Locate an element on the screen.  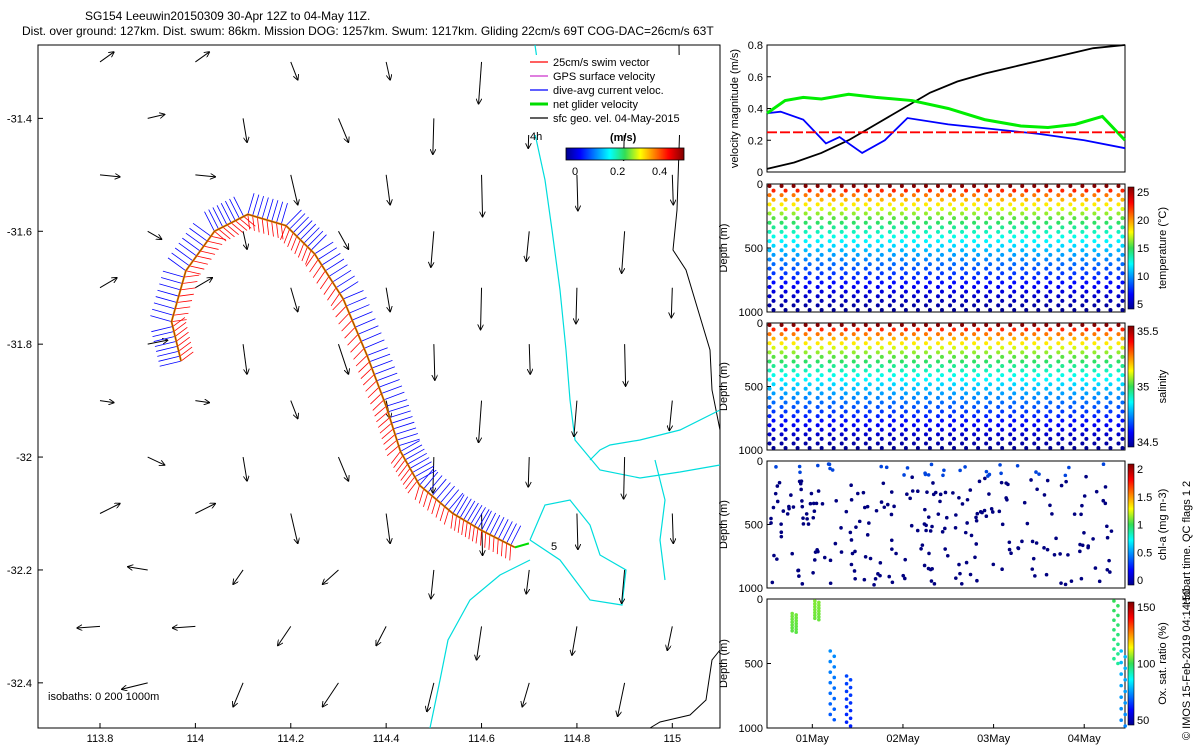
surface-velocity-arrow is located at coordinates (330, 576).